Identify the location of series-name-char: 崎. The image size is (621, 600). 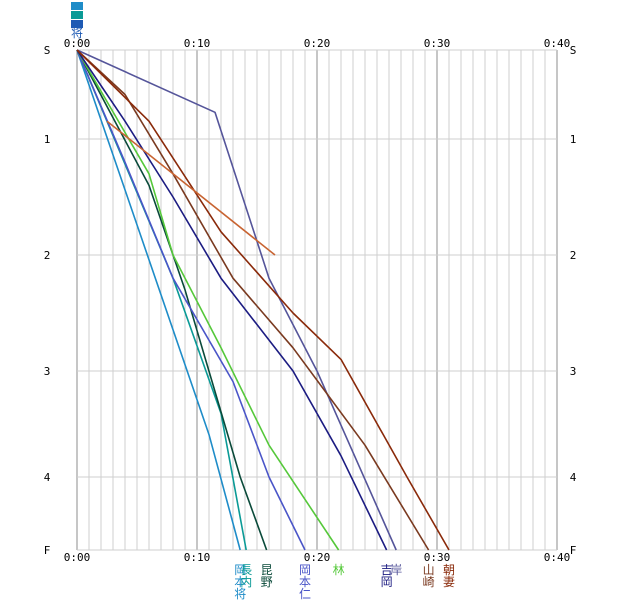
(429, 582).